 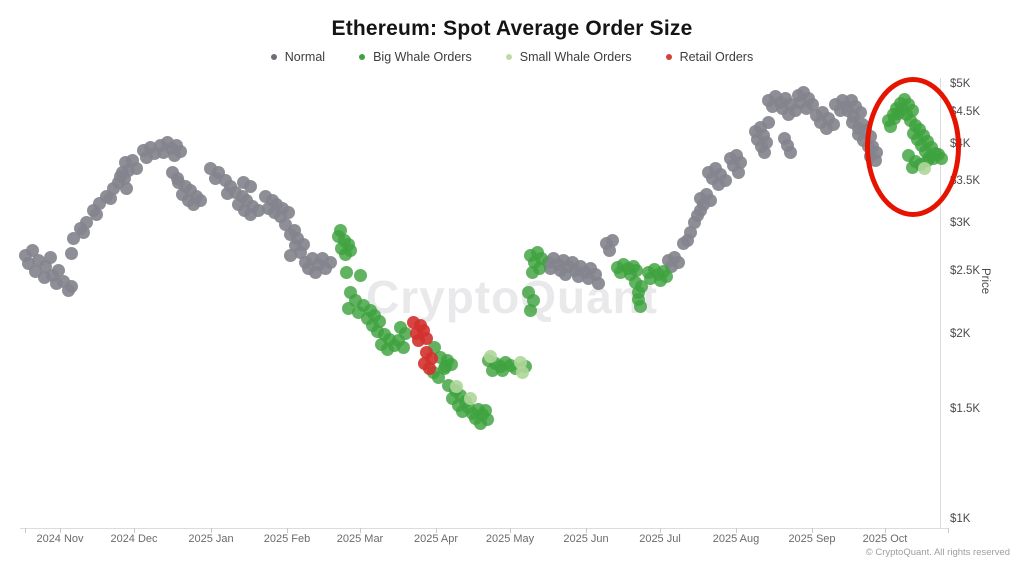 I want to click on y-axis-tick-label: $4.5K, so click(x=965, y=112).